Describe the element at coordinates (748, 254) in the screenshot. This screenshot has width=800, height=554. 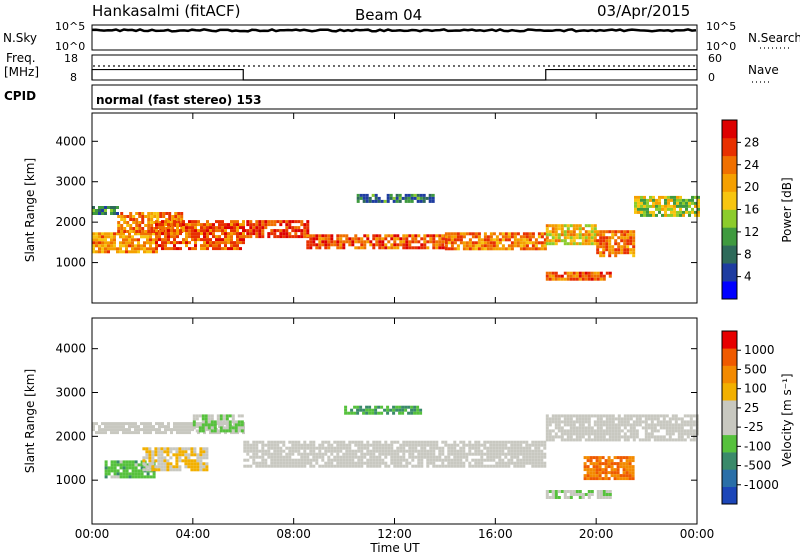
I see `colorbar-tick-label-5: 8` at that location.